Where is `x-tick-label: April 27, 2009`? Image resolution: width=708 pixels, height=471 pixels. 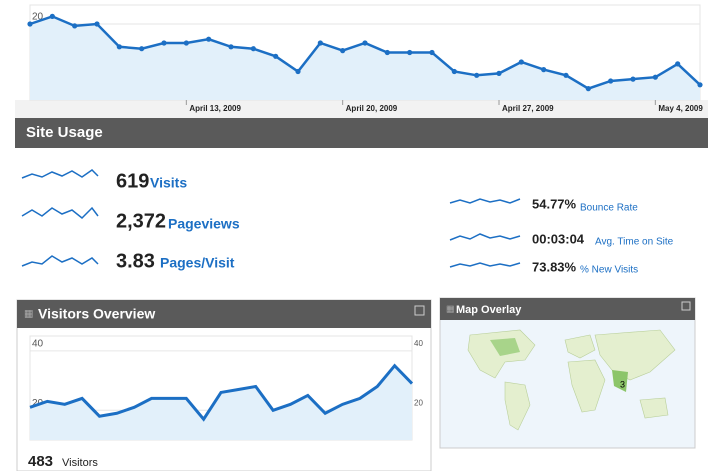 x-tick-label: April 27, 2009 is located at coordinates (528, 108).